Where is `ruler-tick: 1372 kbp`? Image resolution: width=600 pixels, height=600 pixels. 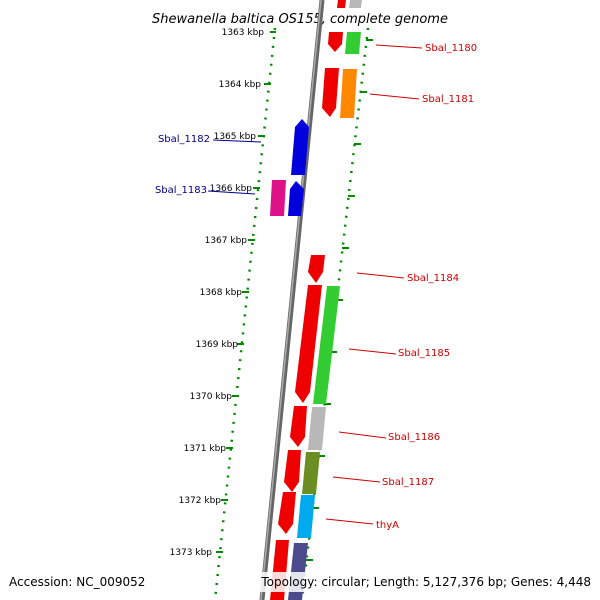 ruler-tick: 1372 kbp is located at coordinates (203, 501).